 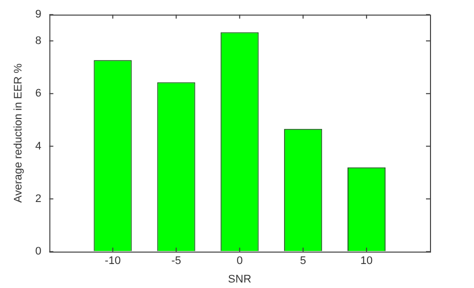 I want to click on x-tick-label: 0, so click(x=239, y=261).